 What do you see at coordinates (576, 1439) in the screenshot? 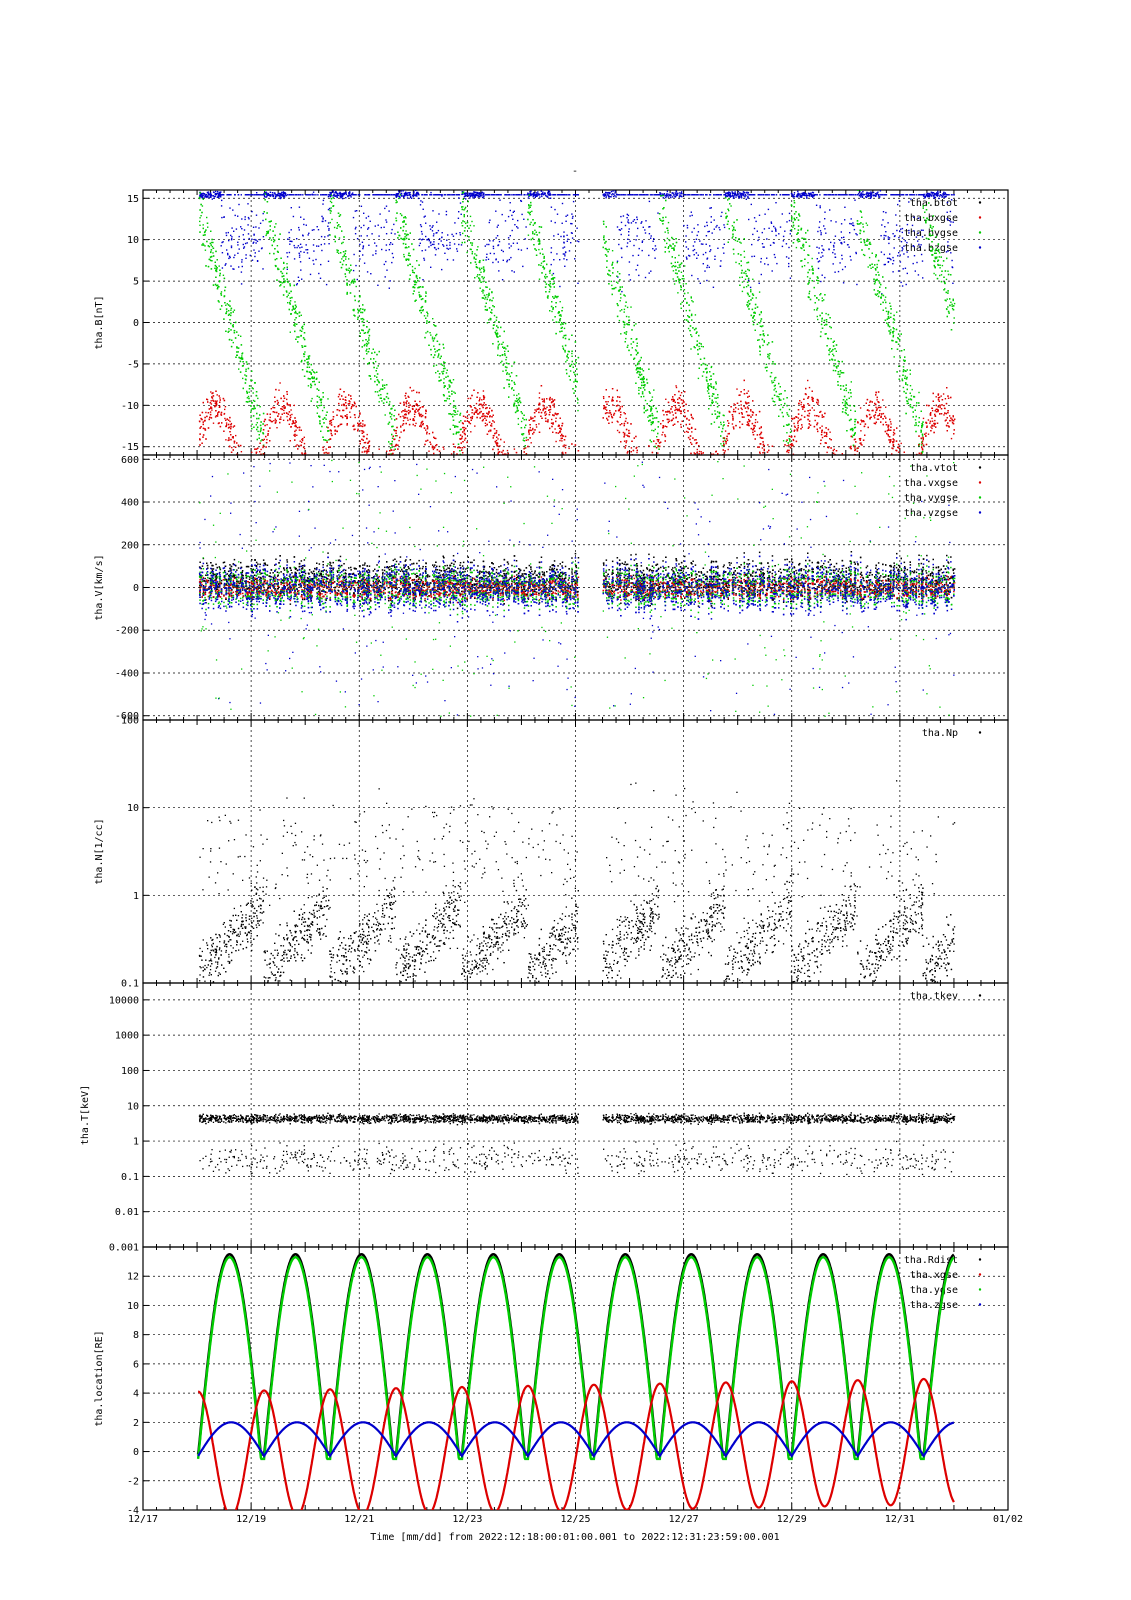
I see `orbit-series-blue` at bounding box center [576, 1439].